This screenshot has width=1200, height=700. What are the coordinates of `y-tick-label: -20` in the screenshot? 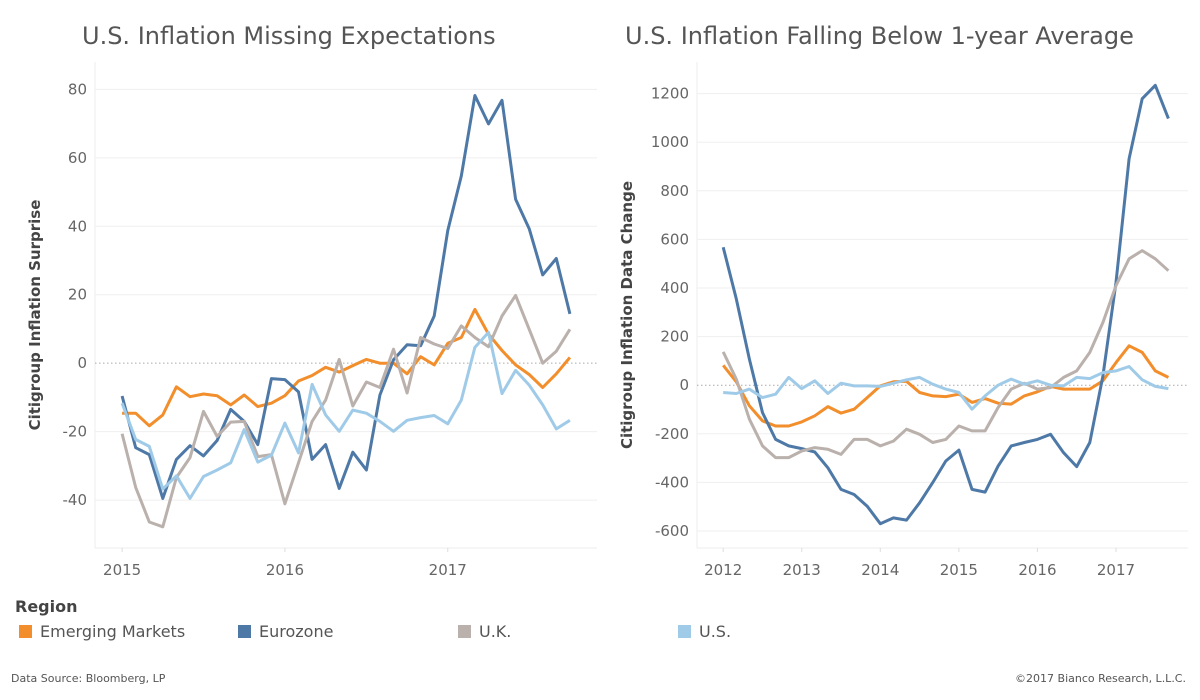 It's located at (75, 432).